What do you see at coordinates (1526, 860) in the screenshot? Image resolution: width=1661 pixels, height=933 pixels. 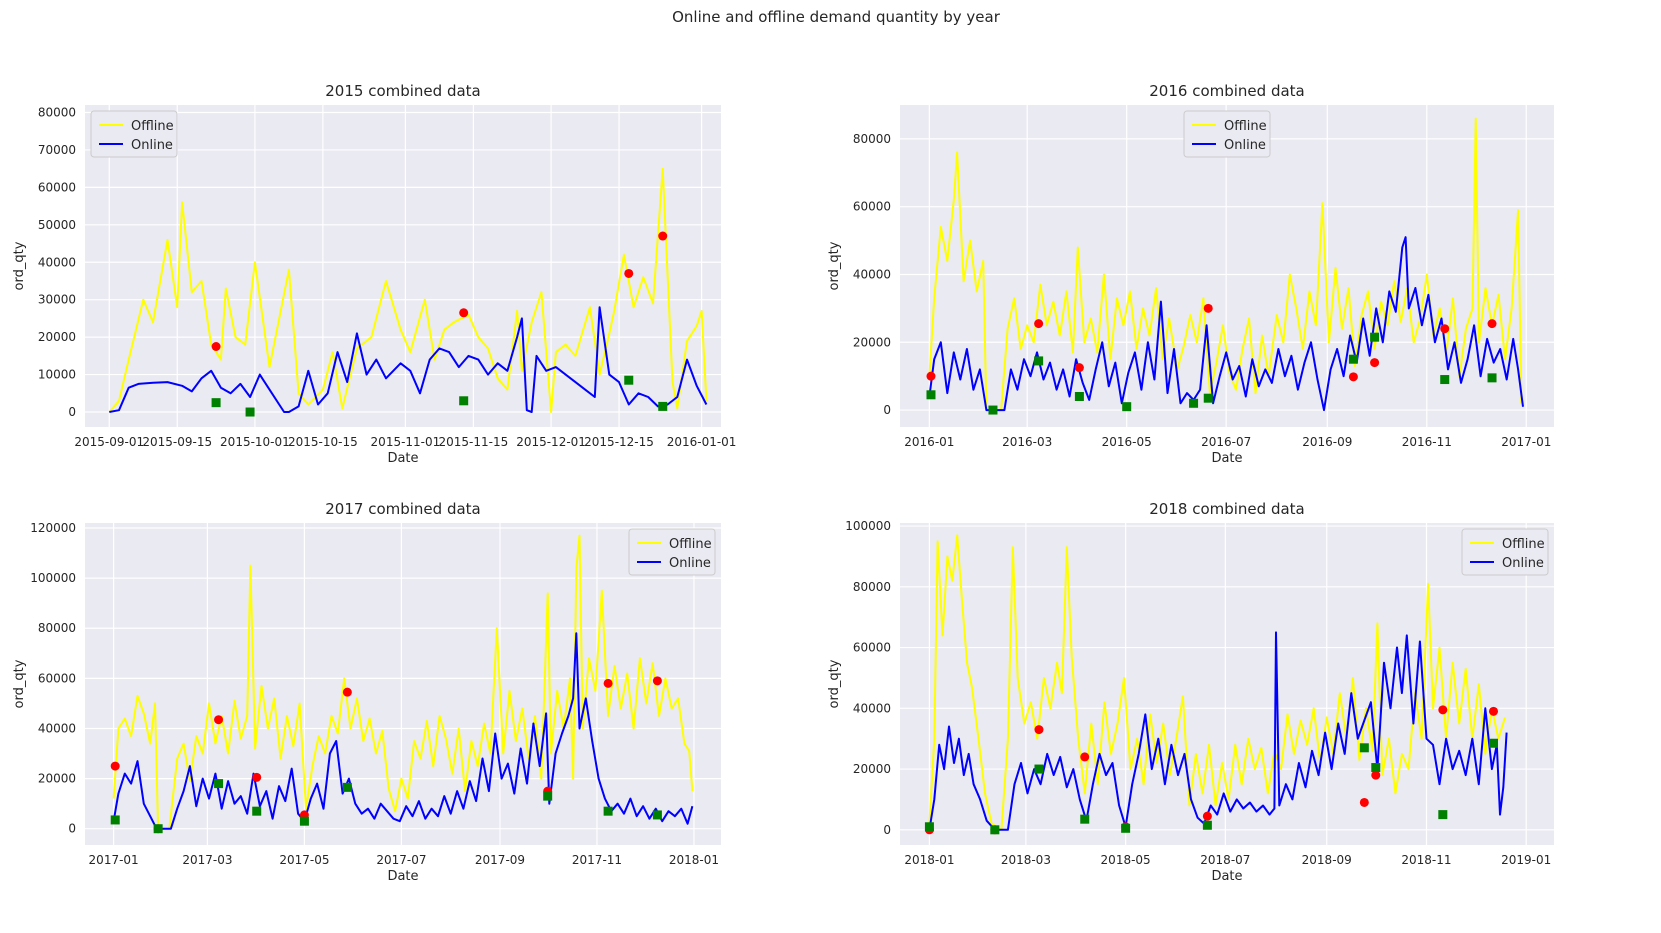 I see `x-tick-label: 2019-01` at bounding box center [1526, 860].